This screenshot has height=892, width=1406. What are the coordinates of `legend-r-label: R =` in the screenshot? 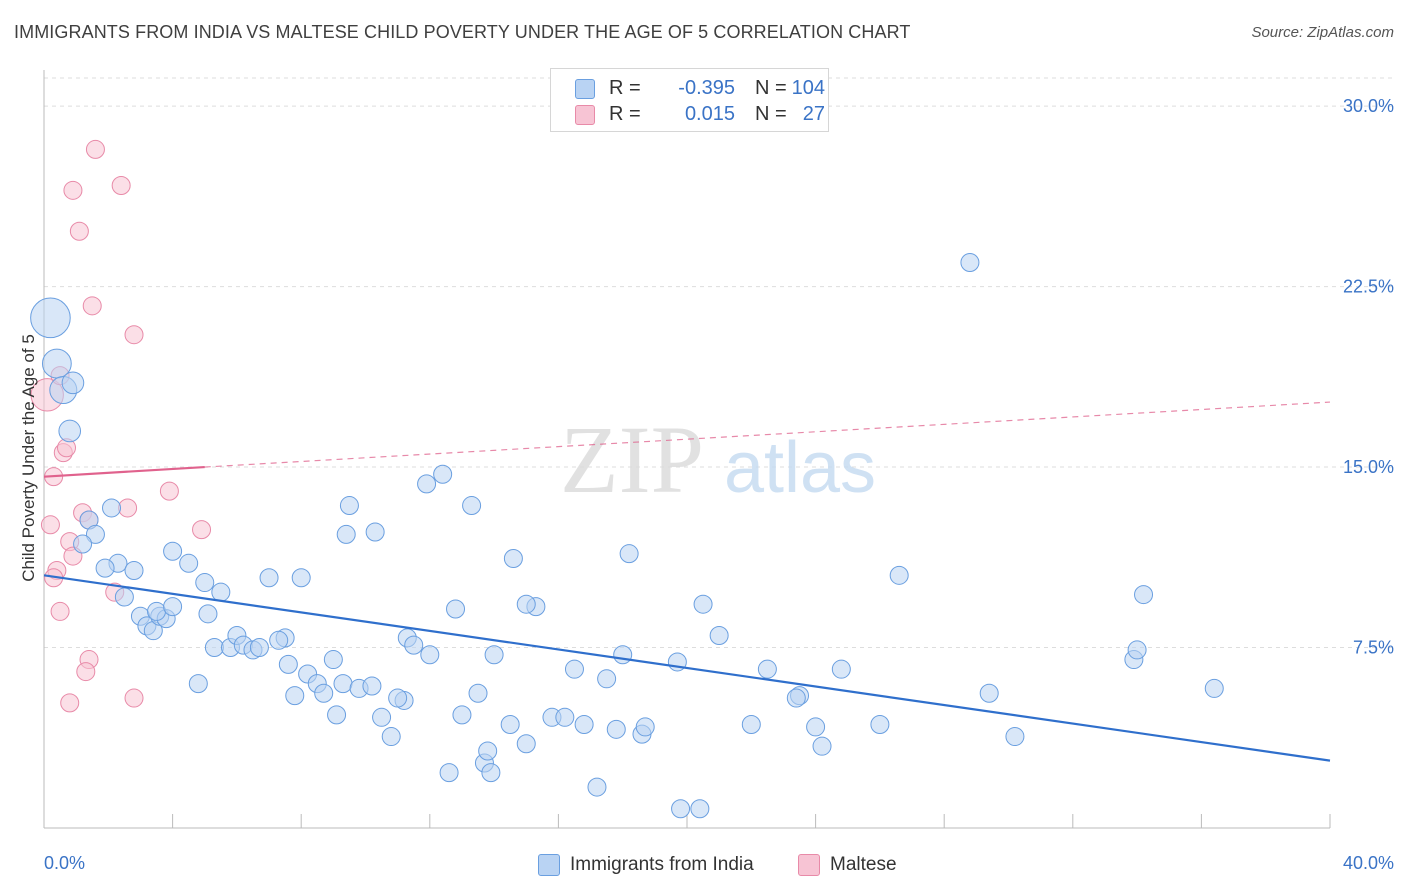 It's located at (625, 114).